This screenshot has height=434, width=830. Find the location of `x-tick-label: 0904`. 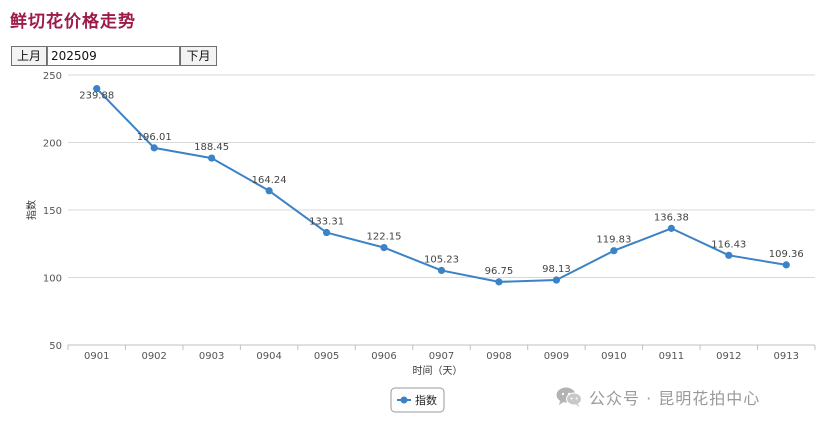

x-tick-label: 0904 is located at coordinates (268, 356).